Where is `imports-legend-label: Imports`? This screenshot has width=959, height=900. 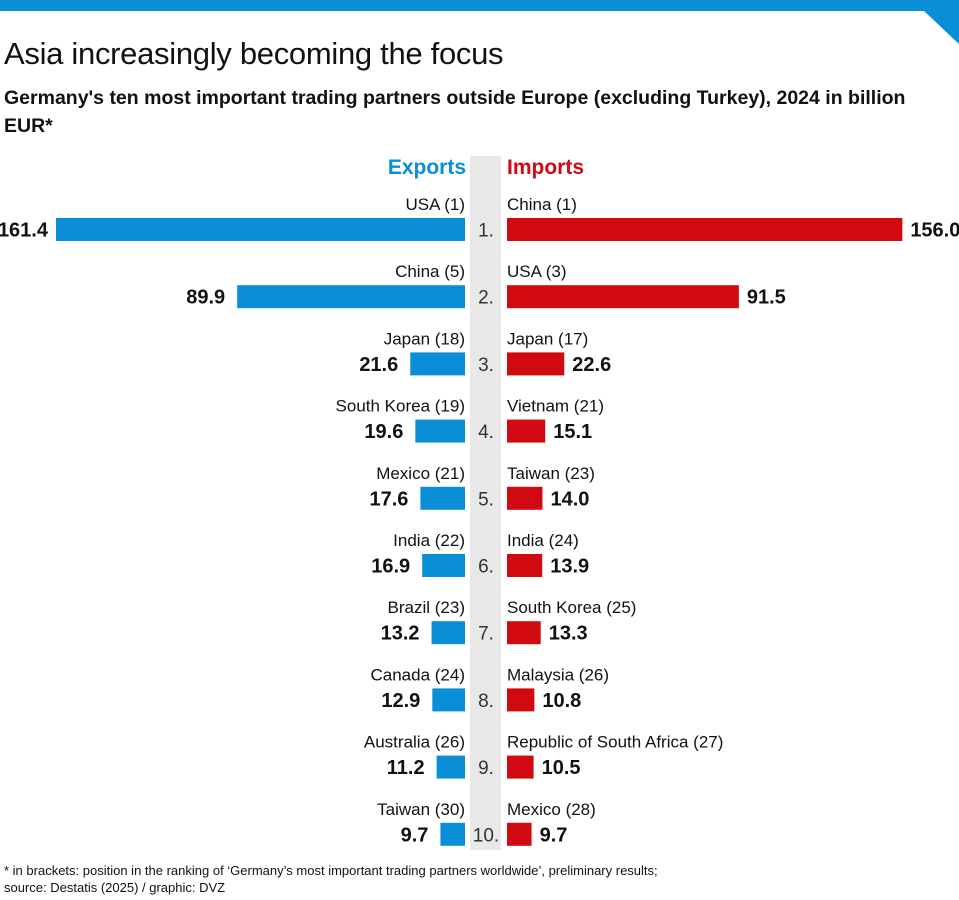 imports-legend-label: Imports is located at coordinates (546, 167).